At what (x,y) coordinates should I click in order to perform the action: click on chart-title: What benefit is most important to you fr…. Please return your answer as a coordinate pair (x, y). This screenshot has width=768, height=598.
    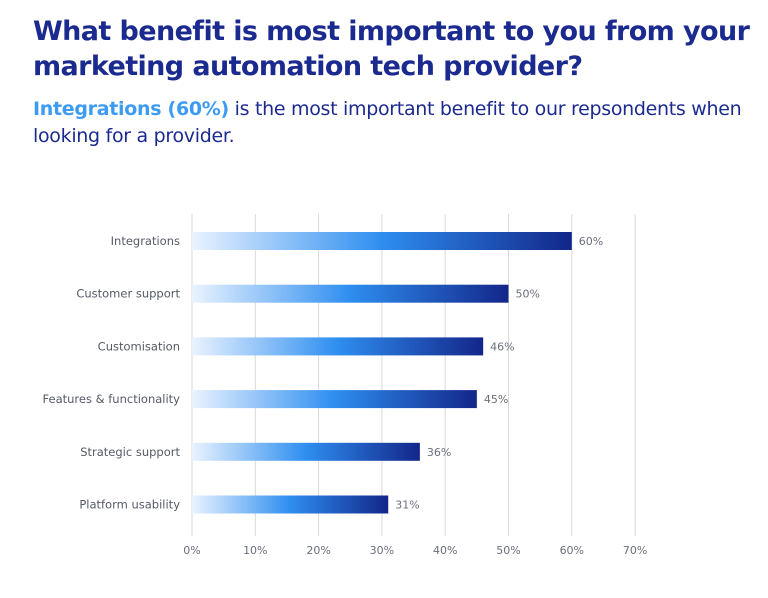
    Looking at the image, I should click on (391, 49).